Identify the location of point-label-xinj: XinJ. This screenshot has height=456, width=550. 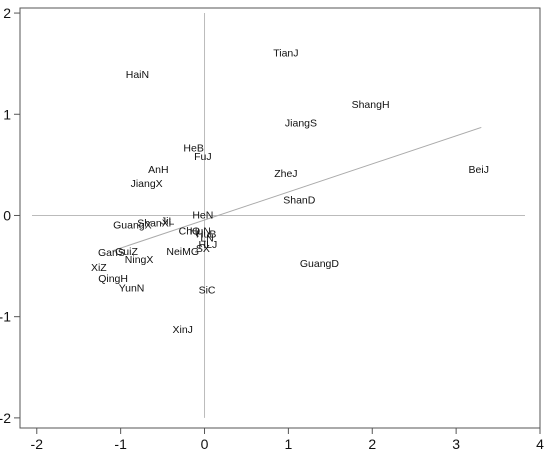
(182, 330).